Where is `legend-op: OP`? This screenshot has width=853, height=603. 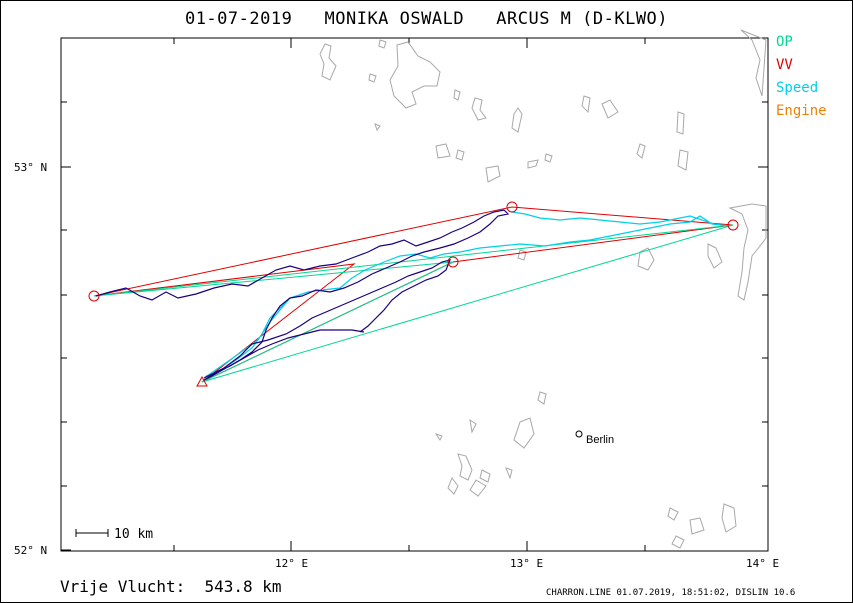
legend-op: OP is located at coordinates (784, 42).